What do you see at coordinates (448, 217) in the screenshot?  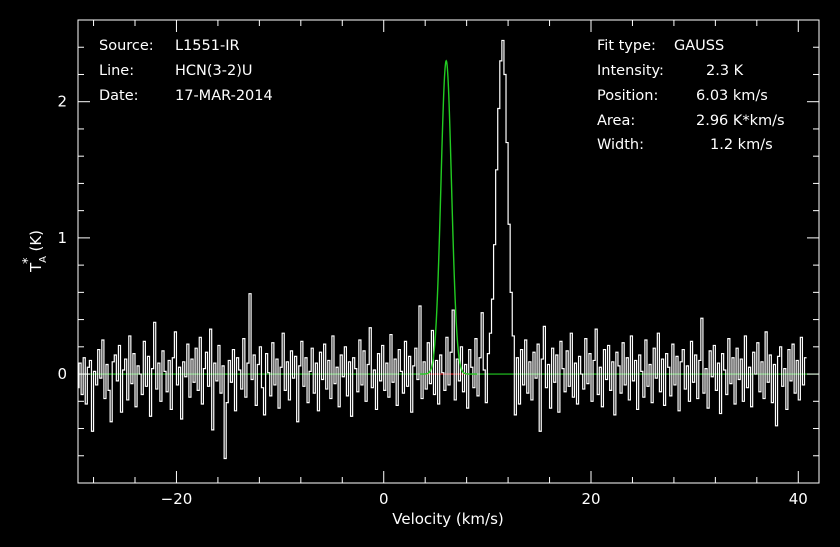 I see `gaussian-fit-line` at bounding box center [448, 217].